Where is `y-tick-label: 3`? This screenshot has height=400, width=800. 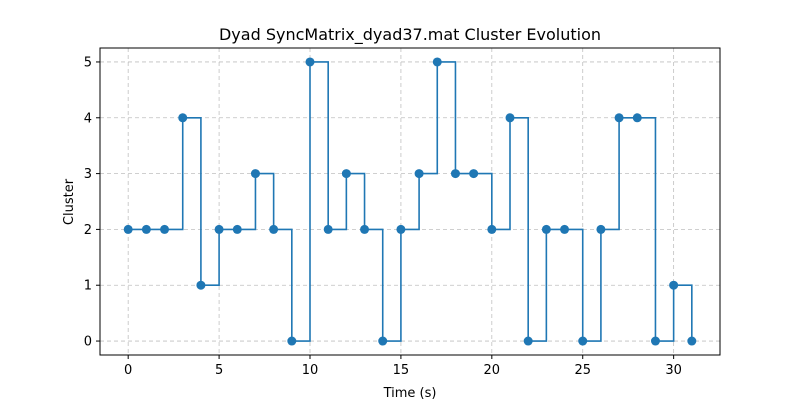 y-tick-label: 3 is located at coordinates (88, 174).